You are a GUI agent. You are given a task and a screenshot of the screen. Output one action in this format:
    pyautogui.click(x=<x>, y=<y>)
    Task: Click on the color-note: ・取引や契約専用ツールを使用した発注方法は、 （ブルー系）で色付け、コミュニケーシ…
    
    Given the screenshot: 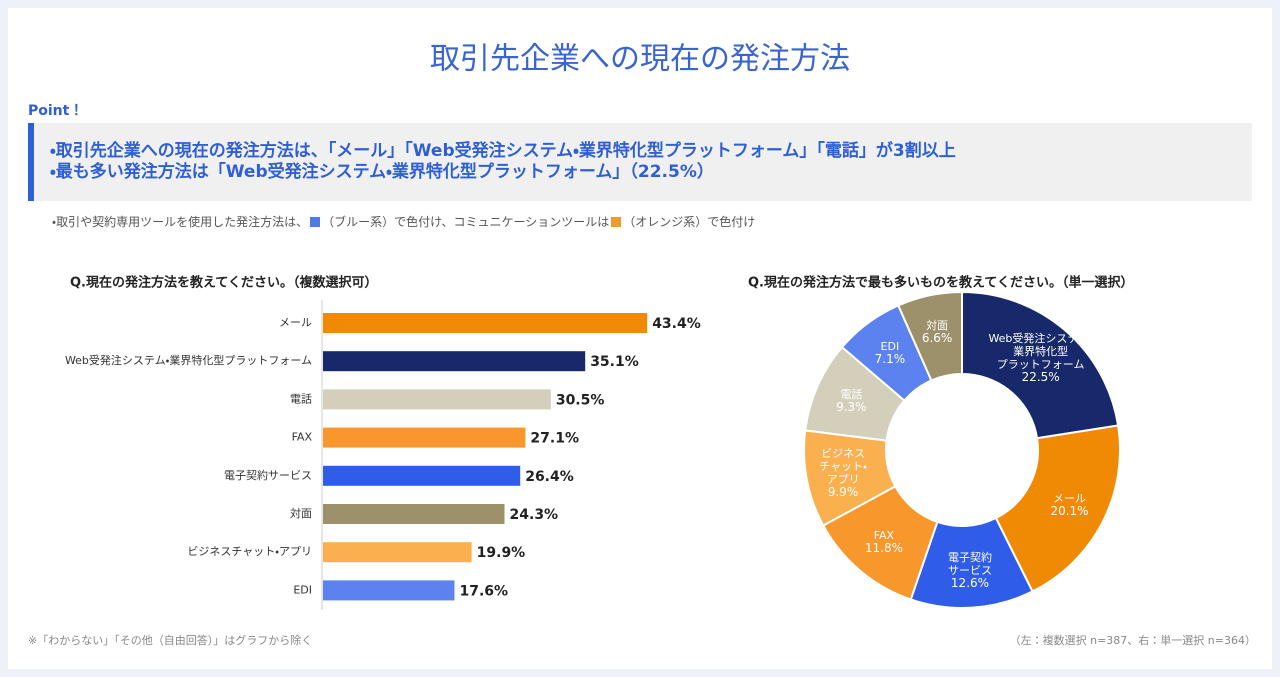 What is the action you would take?
    pyautogui.click(x=403, y=221)
    